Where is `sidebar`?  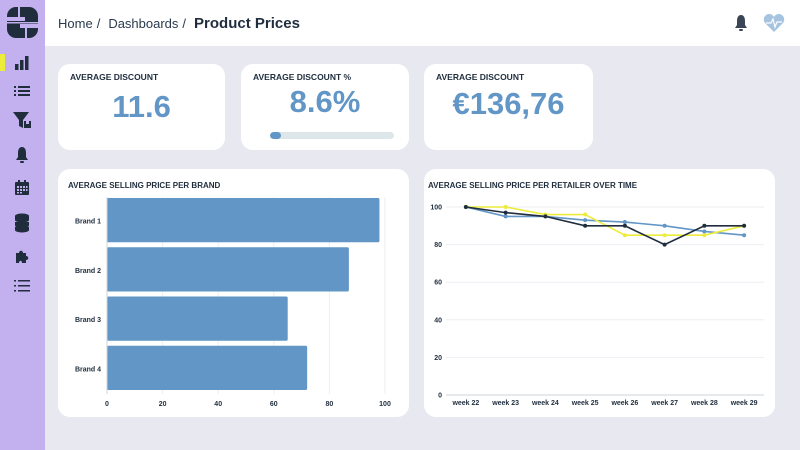 sidebar is located at coordinates (22, 225).